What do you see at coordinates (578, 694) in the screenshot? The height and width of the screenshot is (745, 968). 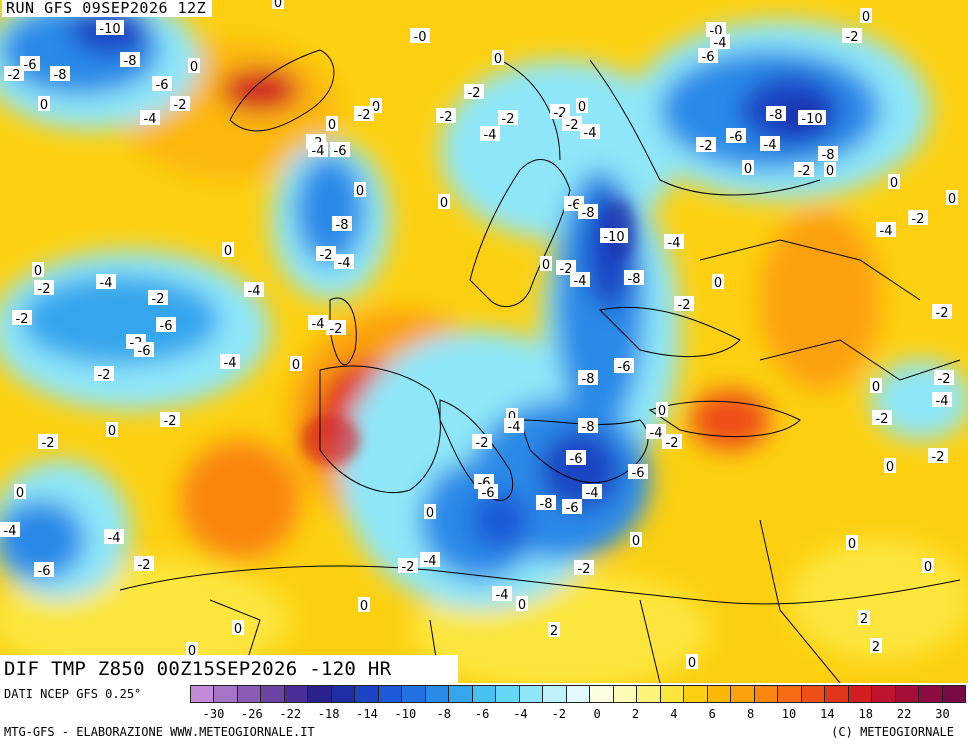 I see `color-scale-bar` at bounding box center [578, 694].